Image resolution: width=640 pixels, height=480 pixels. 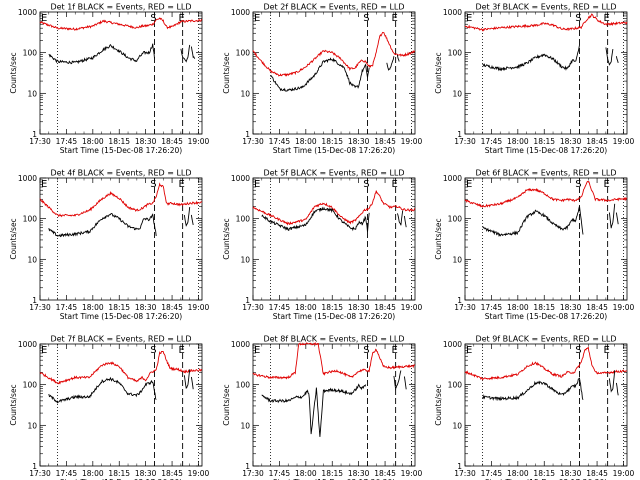 I want to click on panel-title: Det 2f BLACK = Events, RED = LLD, so click(x=333, y=7).